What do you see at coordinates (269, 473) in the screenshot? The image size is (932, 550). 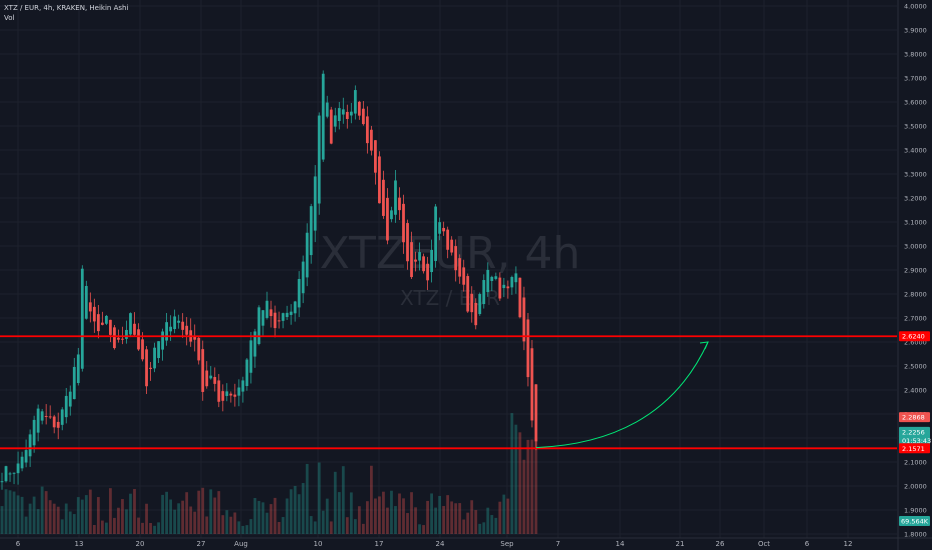 I see `volume-bars` at bounding box center [269, 473].